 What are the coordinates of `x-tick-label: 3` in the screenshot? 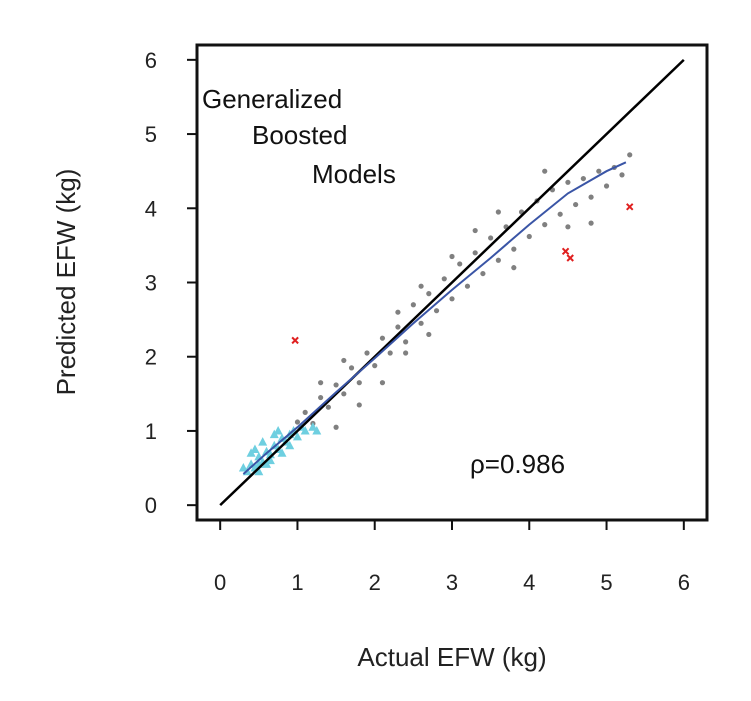 It's located at (452, 582).